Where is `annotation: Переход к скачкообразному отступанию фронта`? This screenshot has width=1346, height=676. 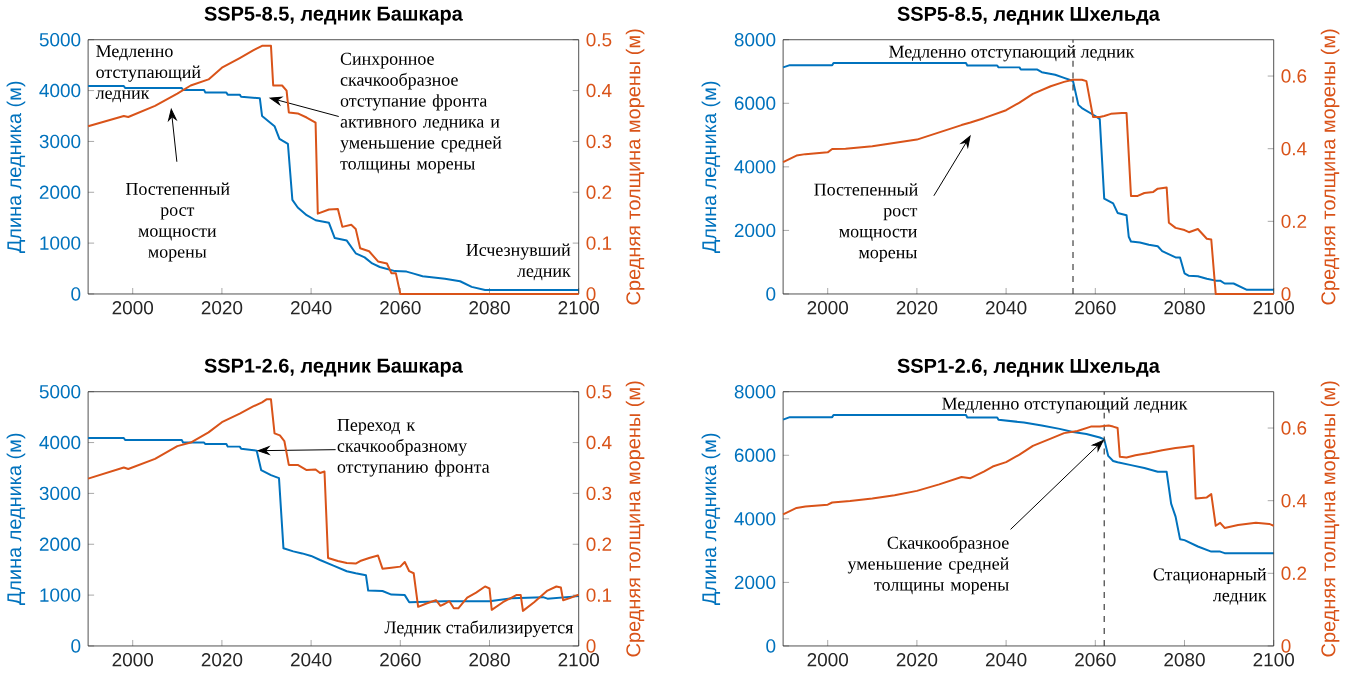
annotation: Переход к скачкообразному отступанию фронта is located at coordinates (413, 448).